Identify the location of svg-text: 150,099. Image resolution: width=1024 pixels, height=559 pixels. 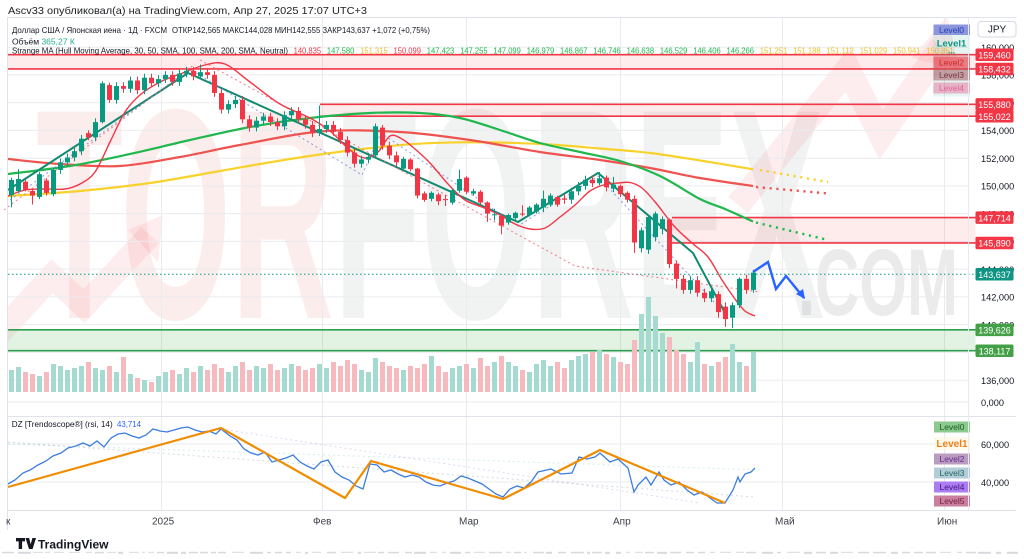
(408, 50).